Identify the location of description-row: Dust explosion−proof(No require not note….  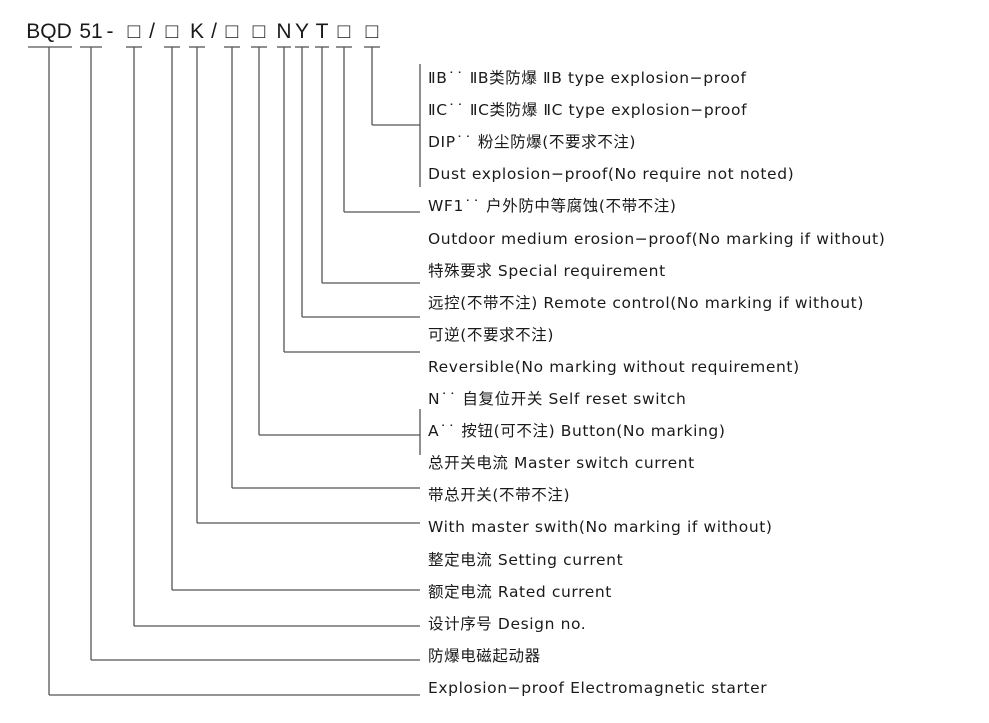
(611, 174).